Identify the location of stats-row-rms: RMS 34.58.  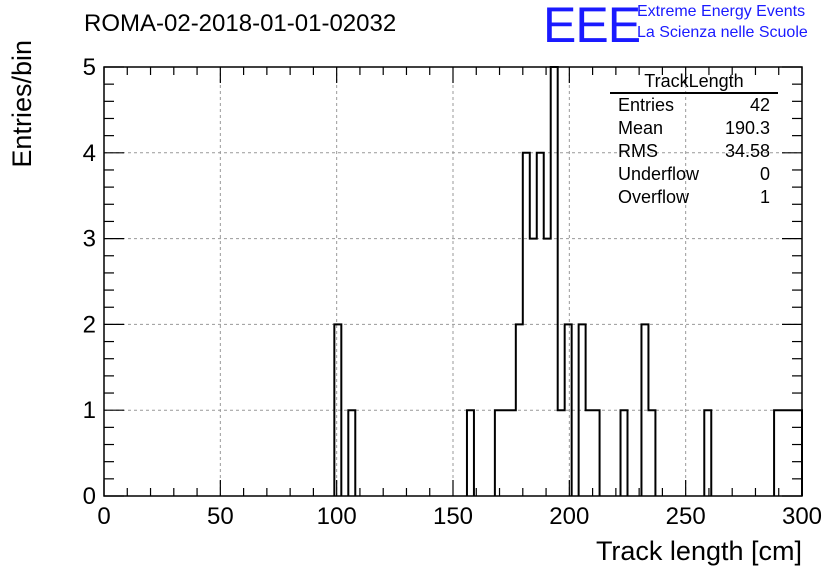
(694, 151).